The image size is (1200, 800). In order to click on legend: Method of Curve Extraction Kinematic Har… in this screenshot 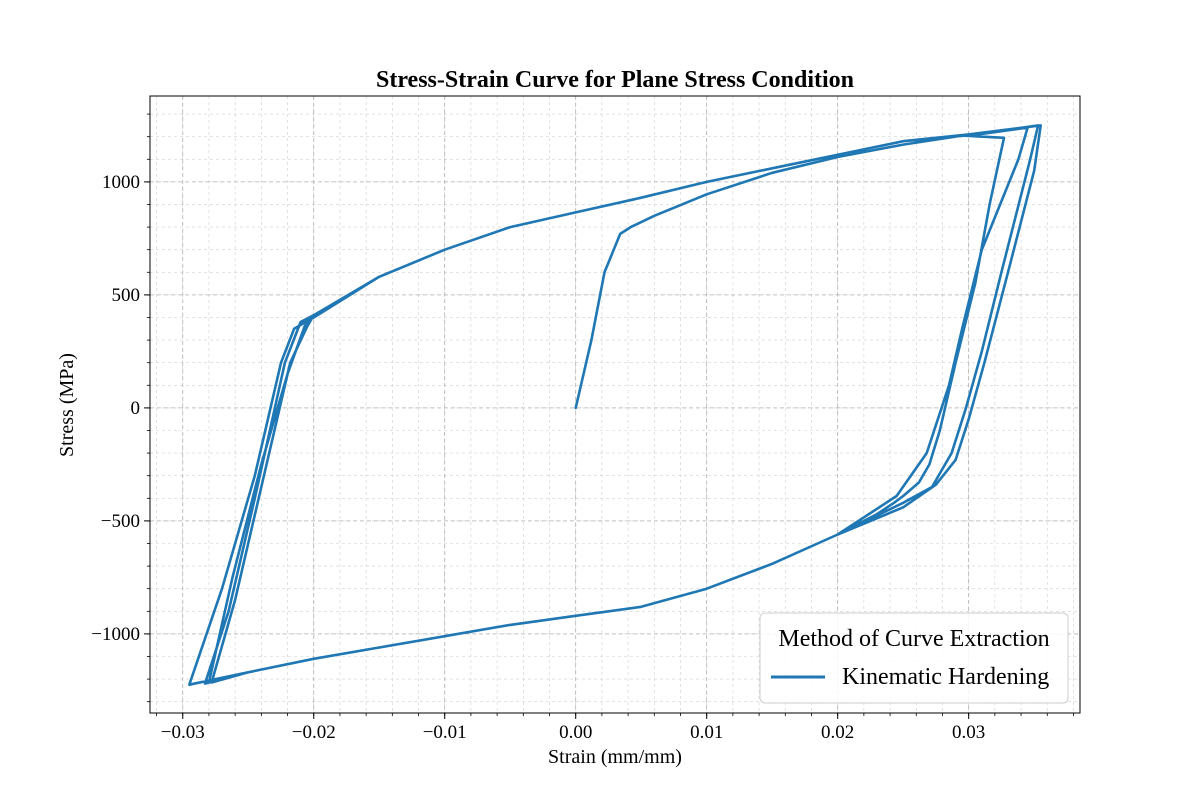, I will do `click(914, 658)`.